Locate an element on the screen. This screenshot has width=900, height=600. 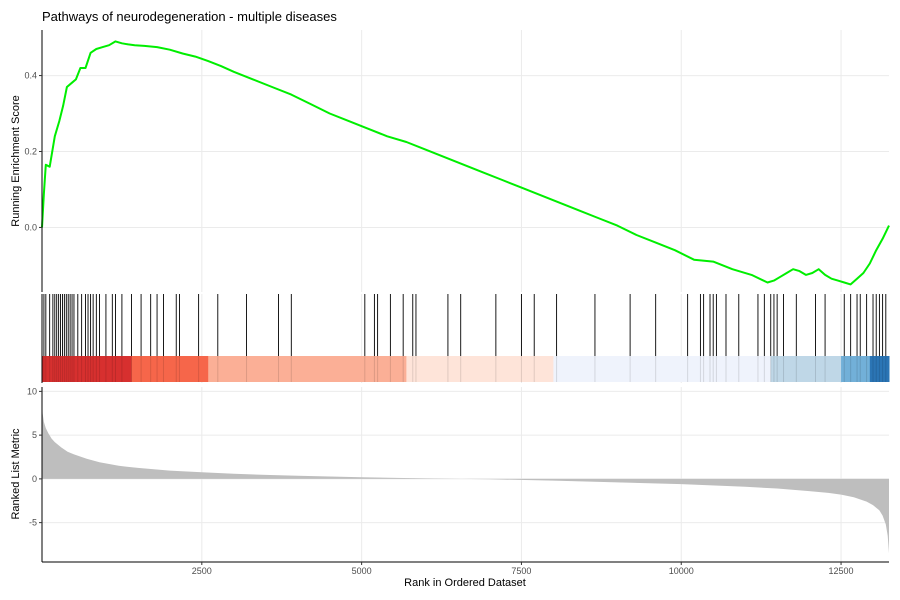
ranking-color-bands is located at coordinates (466, 369).